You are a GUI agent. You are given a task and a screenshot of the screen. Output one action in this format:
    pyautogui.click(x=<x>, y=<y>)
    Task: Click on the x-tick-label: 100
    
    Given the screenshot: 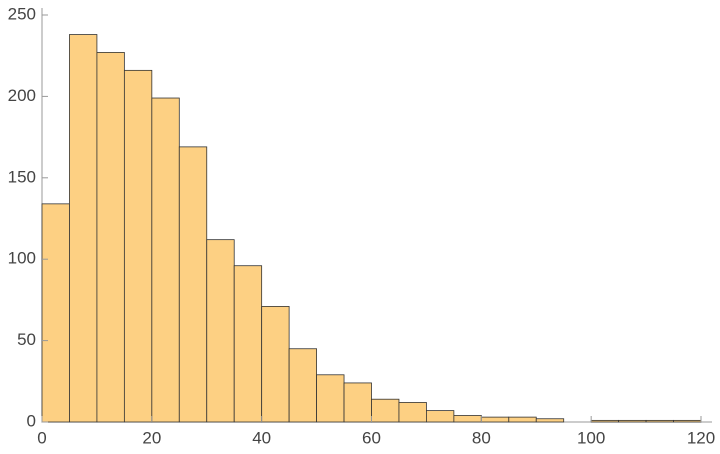 What is the action you would take?
    pyautogui.click(x=591, y=437)
    